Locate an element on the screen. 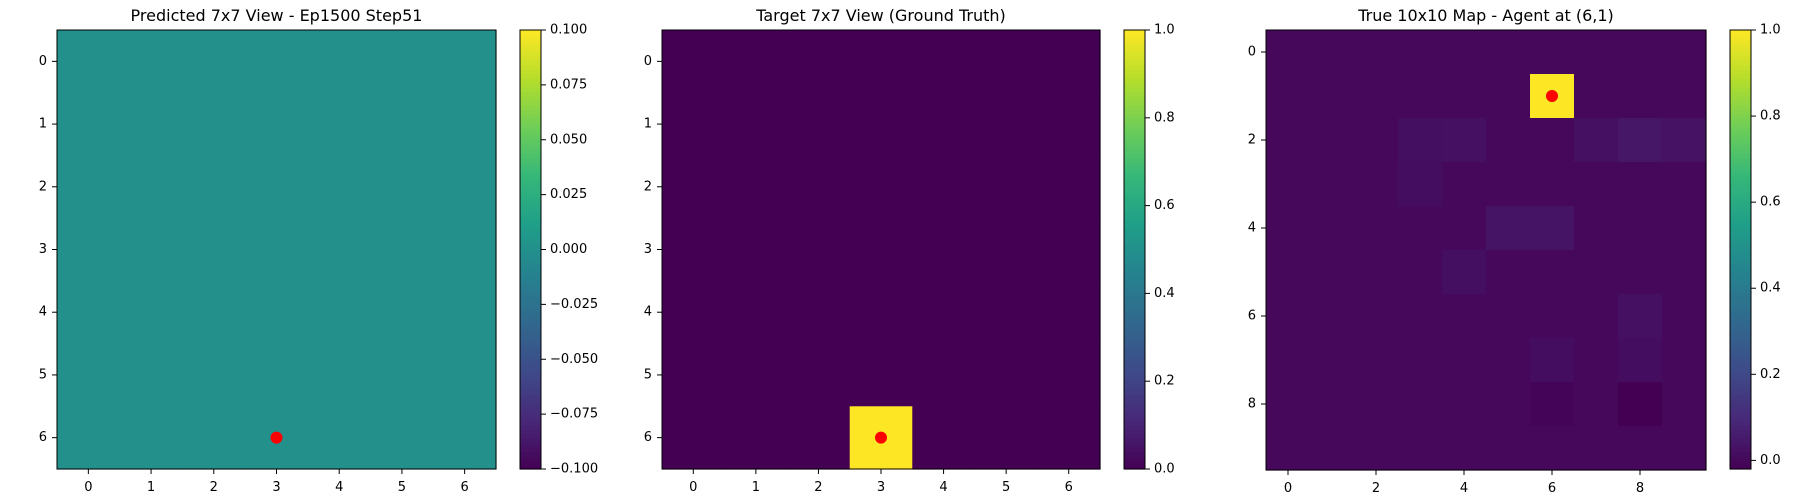 The height and width of the screenshot is (500, 1800). colorbar-tick-label: 0.0 is located at coordinates (1164, 469).